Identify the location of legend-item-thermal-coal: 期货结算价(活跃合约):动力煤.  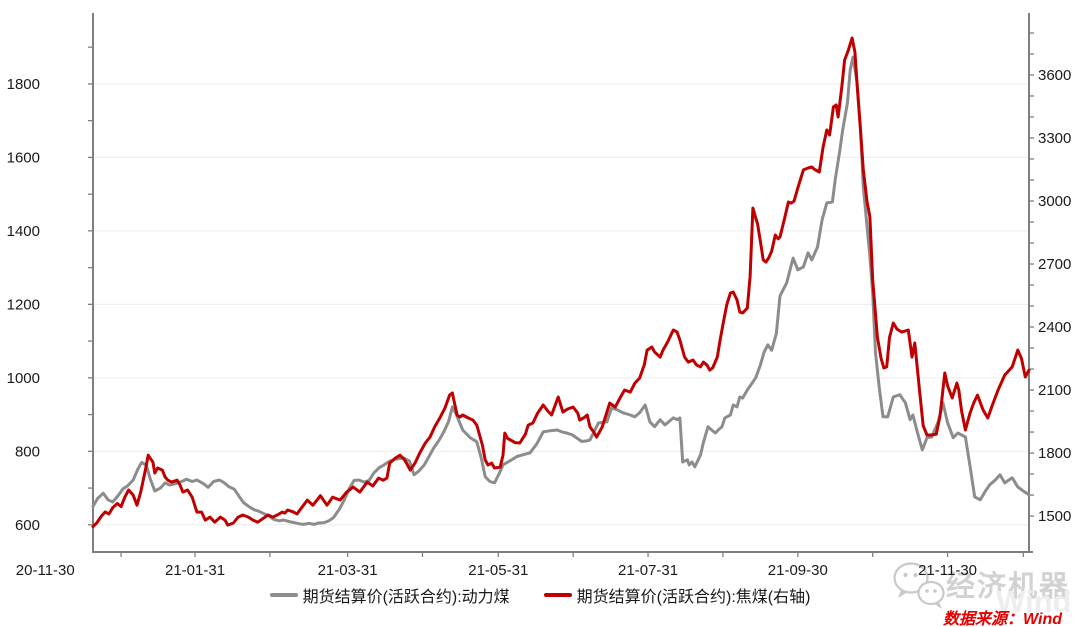
(389, 595).